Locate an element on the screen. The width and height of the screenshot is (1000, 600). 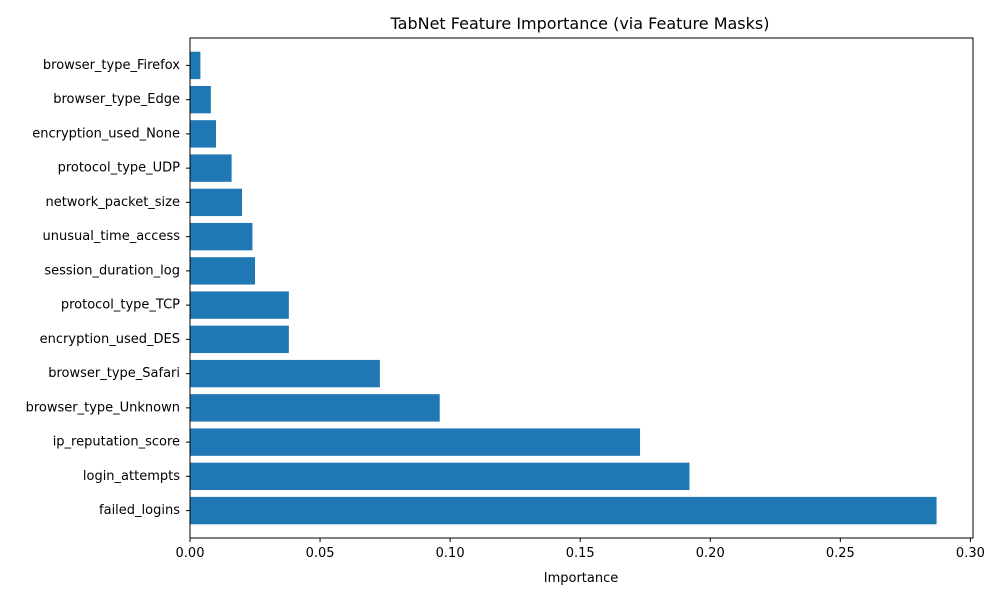
bar-encryption_used_DES is located at coordinates (239, 339).